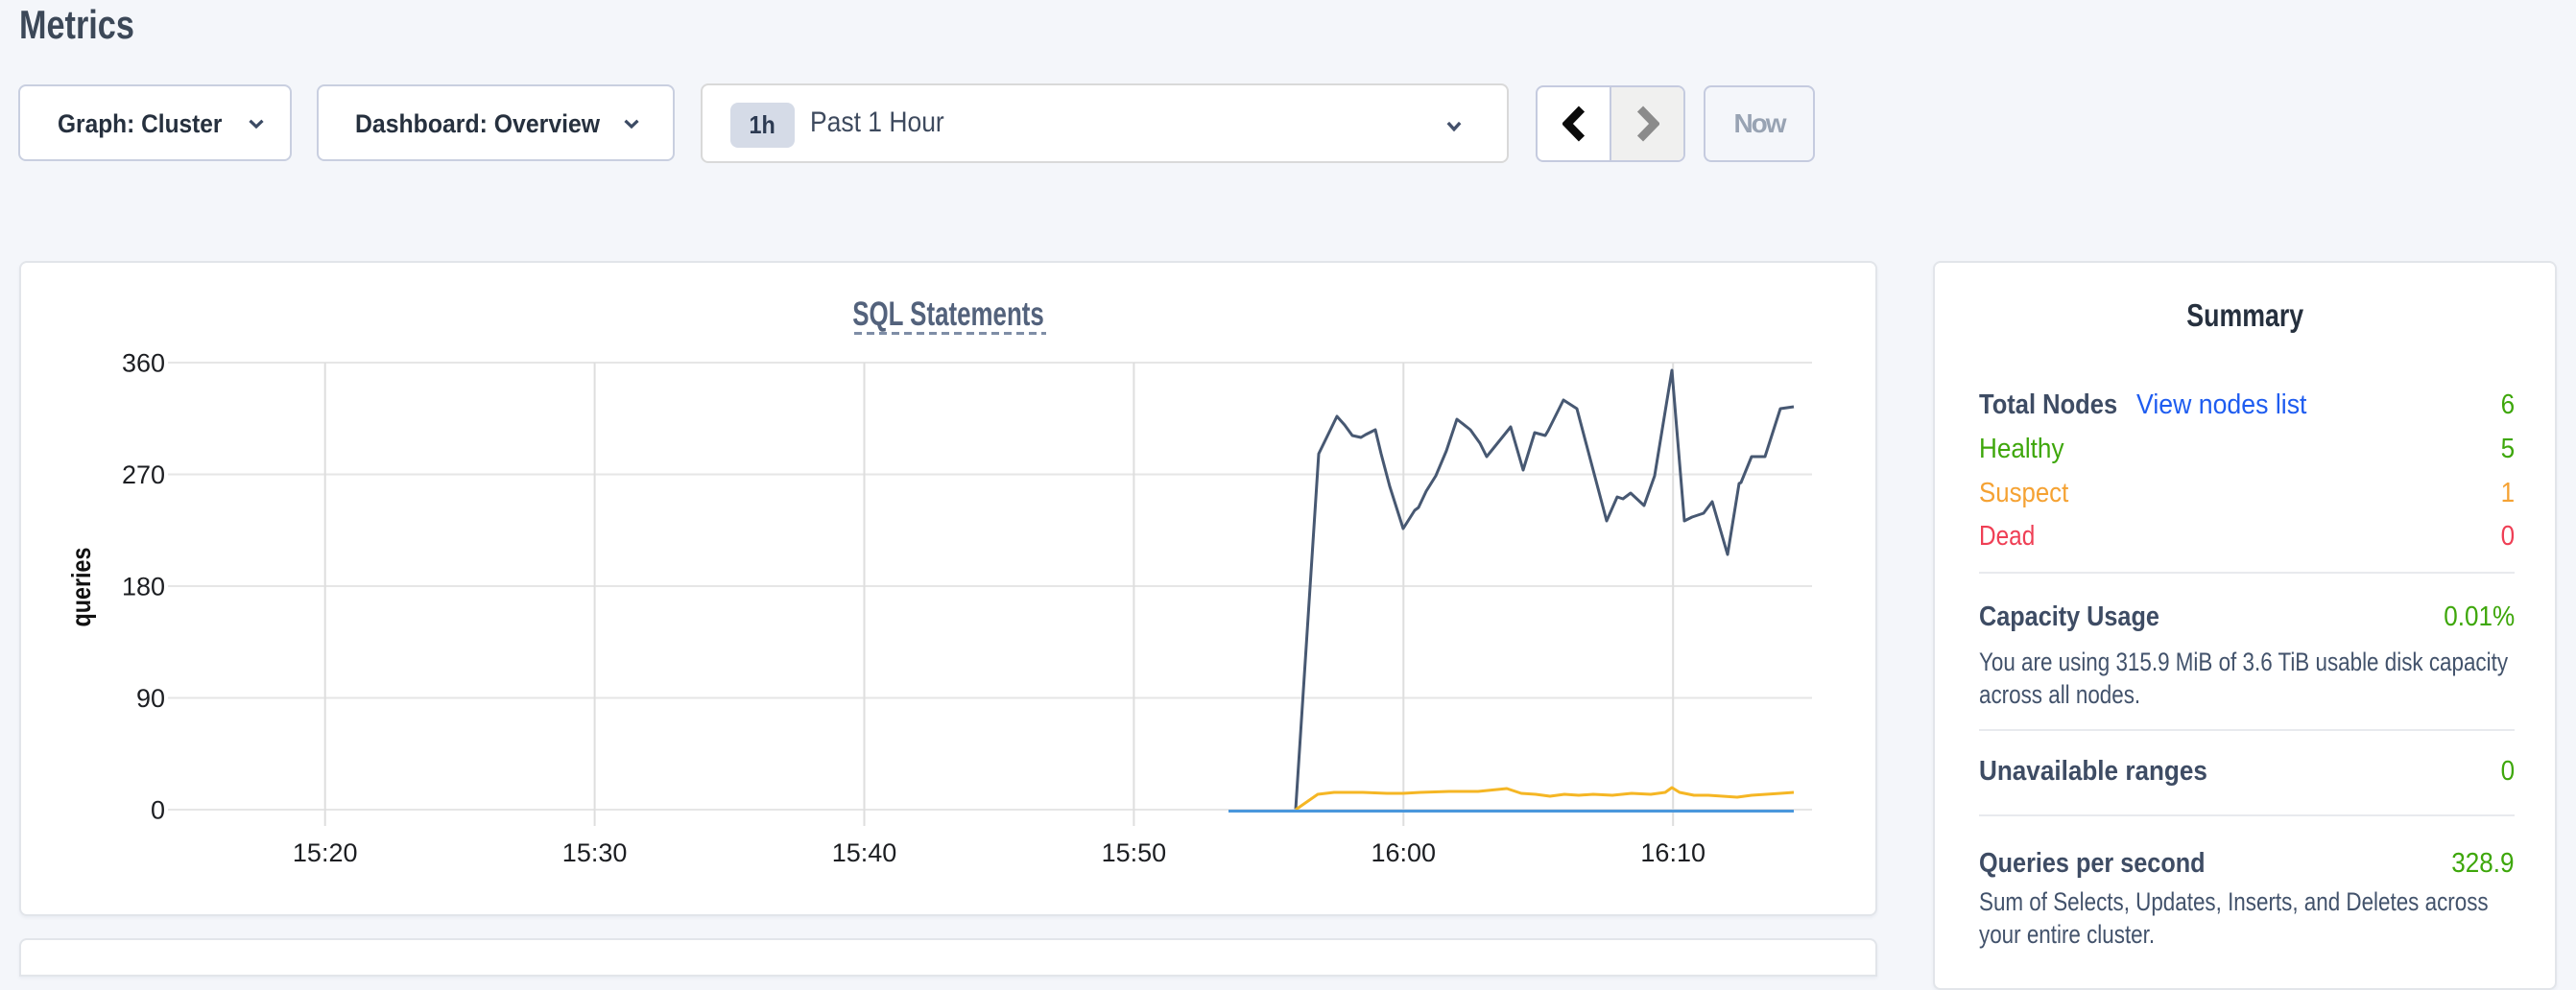 The height and width of the screenshot is (990, 2576). What do you see at coordinates (1672, 853) in the screenshot?
I see `svg-text: 16:10` at bounding box center [1672, 853].